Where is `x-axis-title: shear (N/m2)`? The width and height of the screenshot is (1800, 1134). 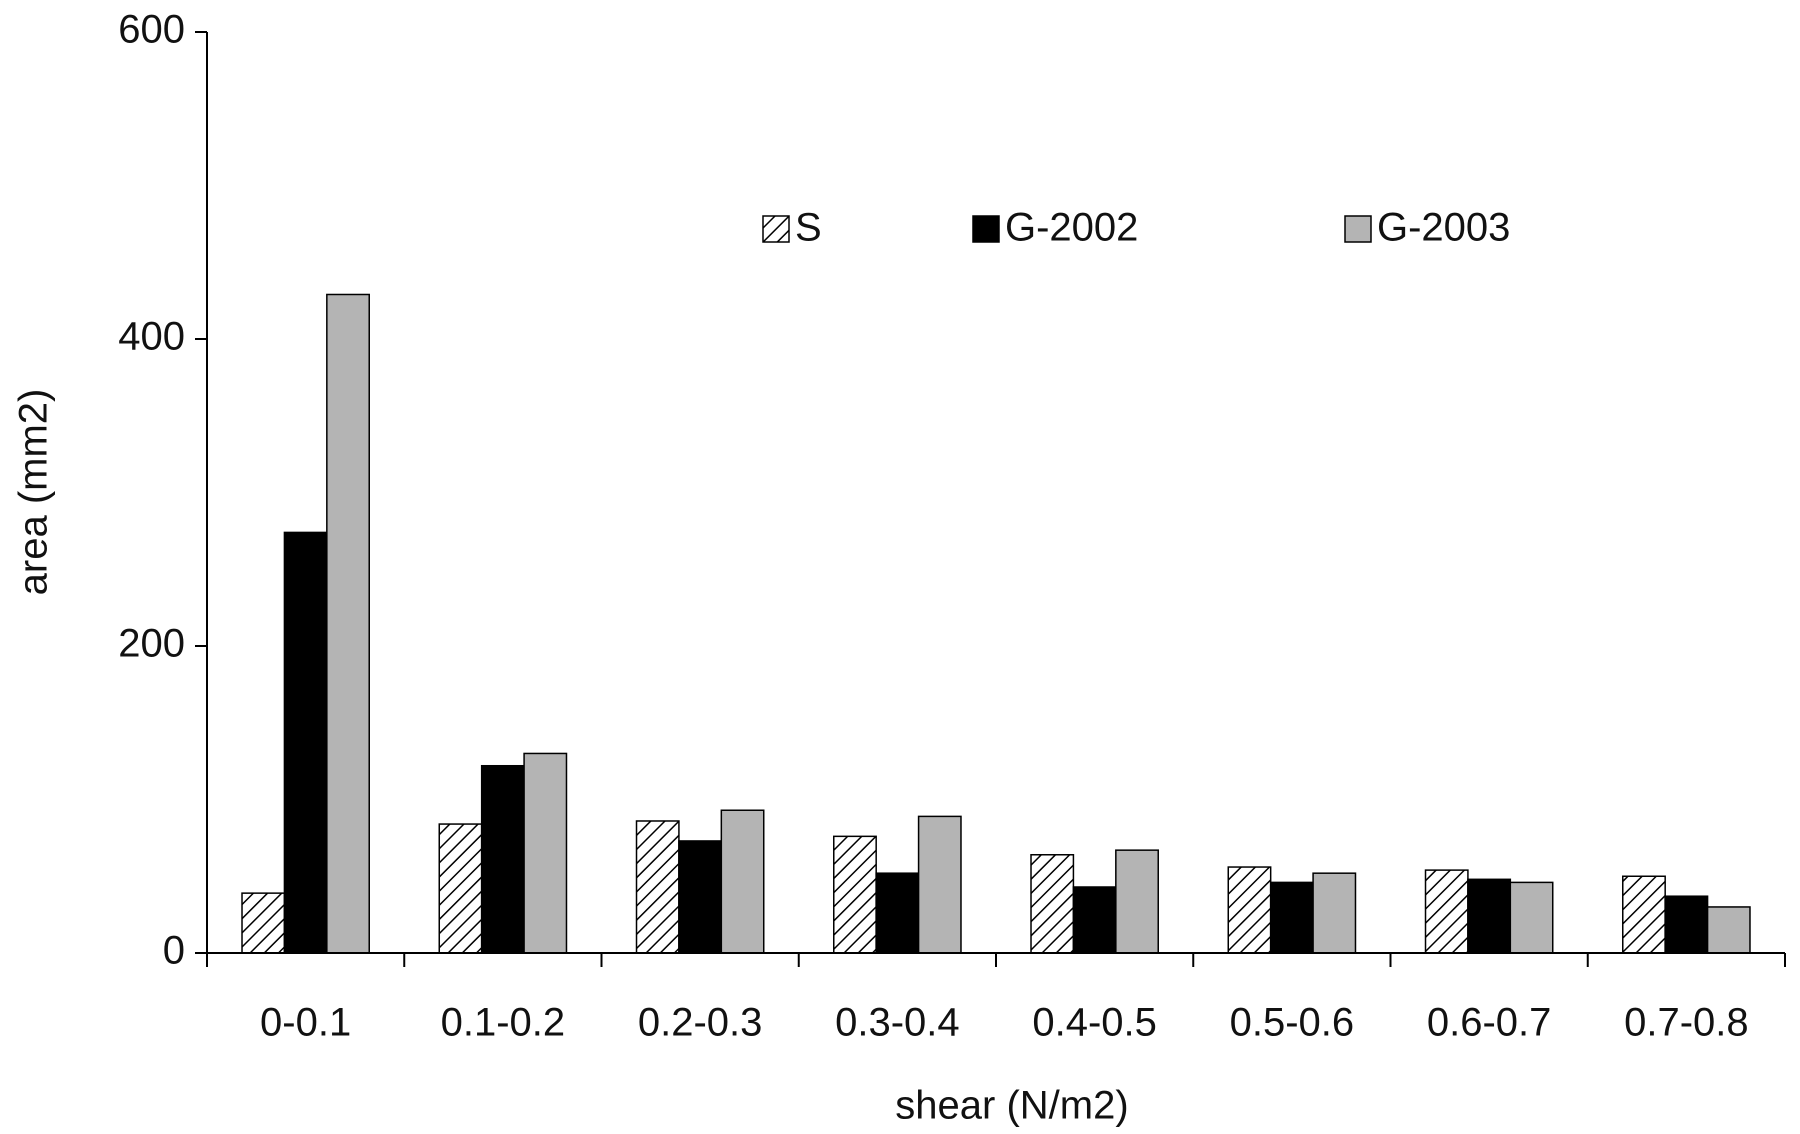
x-axis-title: shear (N/m2) is located at coordinates (1011, 1106).